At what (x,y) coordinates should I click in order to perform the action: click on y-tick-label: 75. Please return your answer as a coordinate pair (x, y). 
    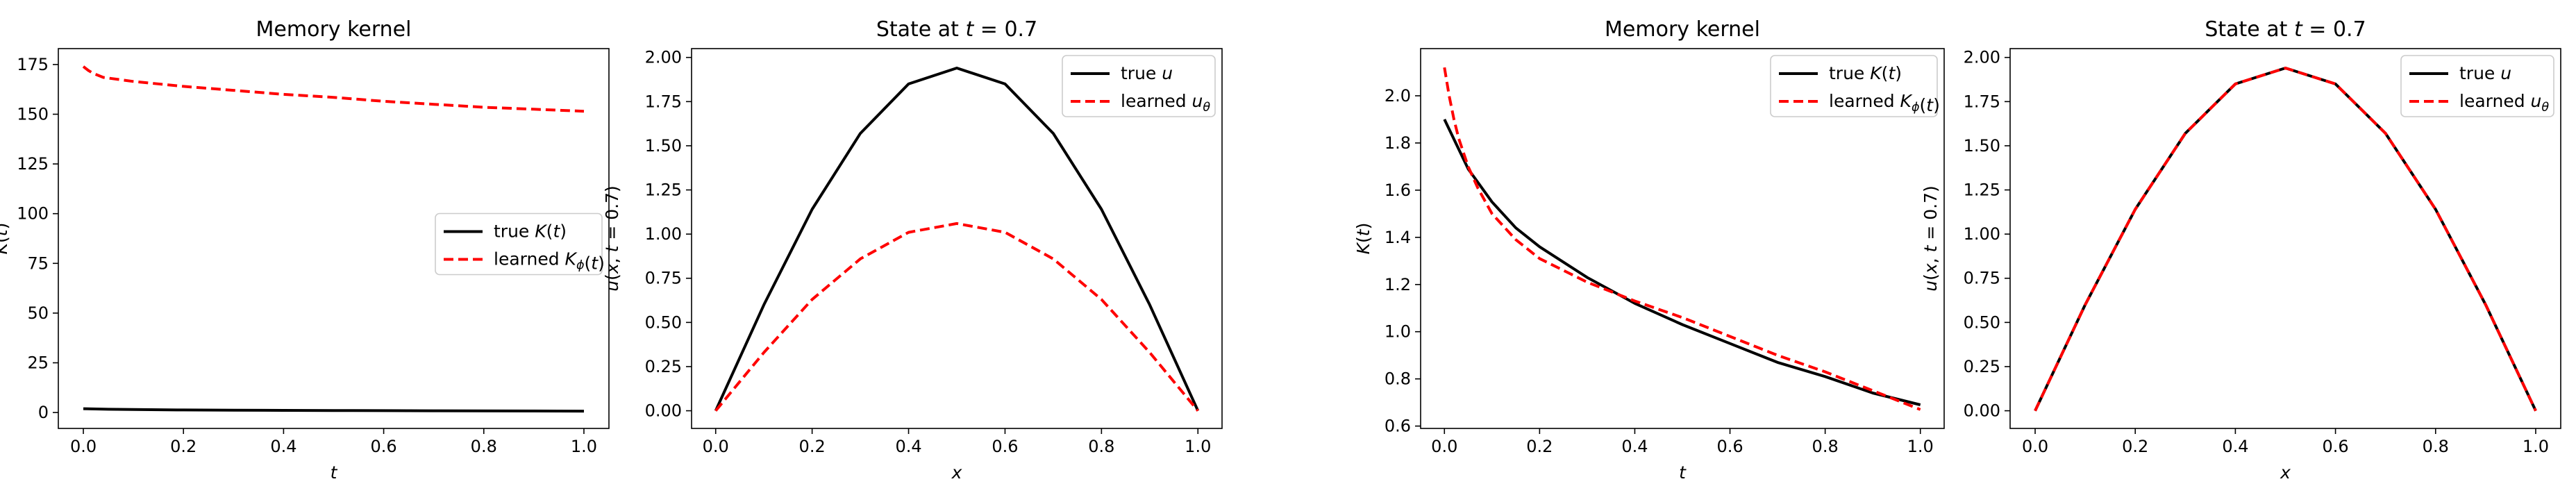
    Looking at the image, I should click on (38, 263).